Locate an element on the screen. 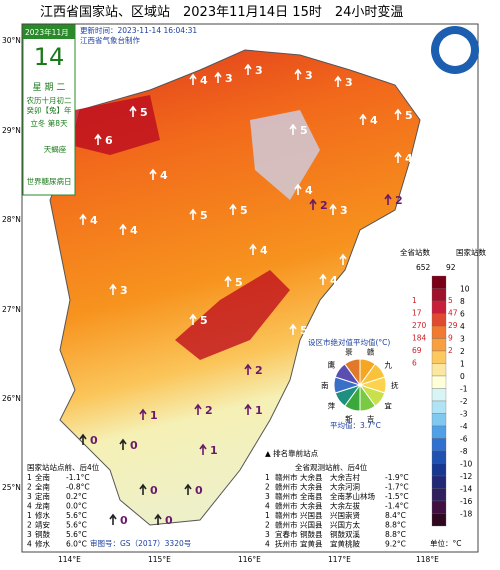 This screenshot has height=570, width=500. legend-count: 5 is located at coordinates (450, 300).